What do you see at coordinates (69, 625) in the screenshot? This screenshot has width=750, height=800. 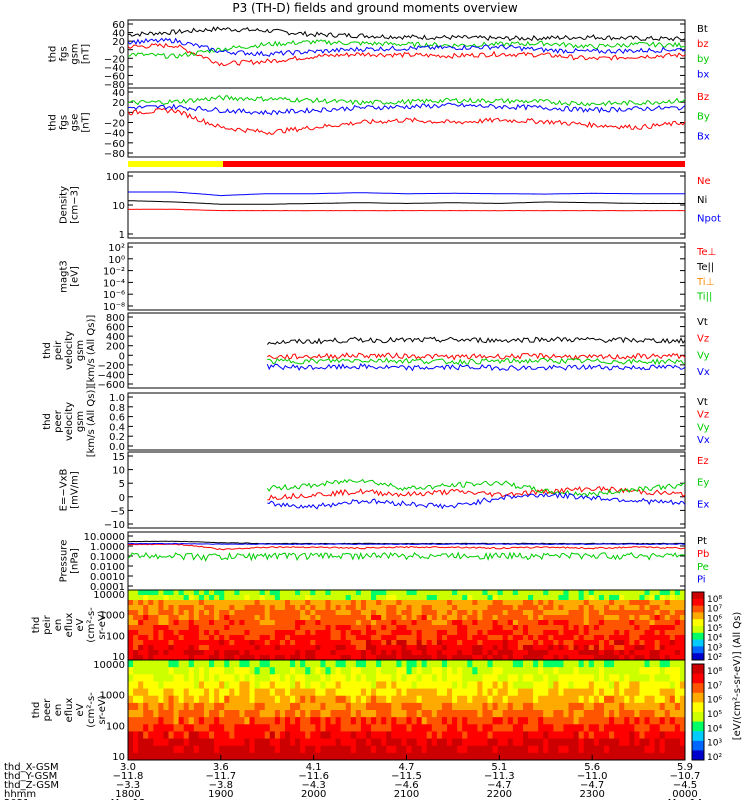 I see `y-axis-label: thdpeirenefluxeV(cm²-s-sr-eV)` at bounding box center [69, 625].